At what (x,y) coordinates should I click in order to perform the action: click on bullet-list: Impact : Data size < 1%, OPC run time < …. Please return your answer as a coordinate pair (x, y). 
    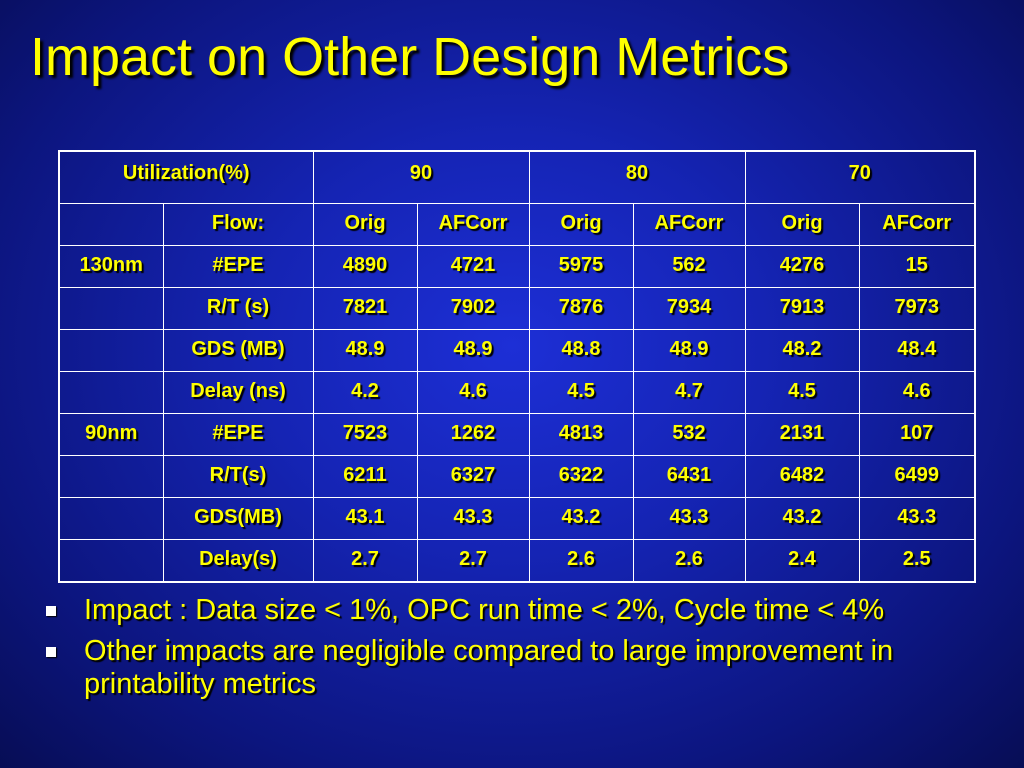
    Looking at the image, I should click on (525, 651).